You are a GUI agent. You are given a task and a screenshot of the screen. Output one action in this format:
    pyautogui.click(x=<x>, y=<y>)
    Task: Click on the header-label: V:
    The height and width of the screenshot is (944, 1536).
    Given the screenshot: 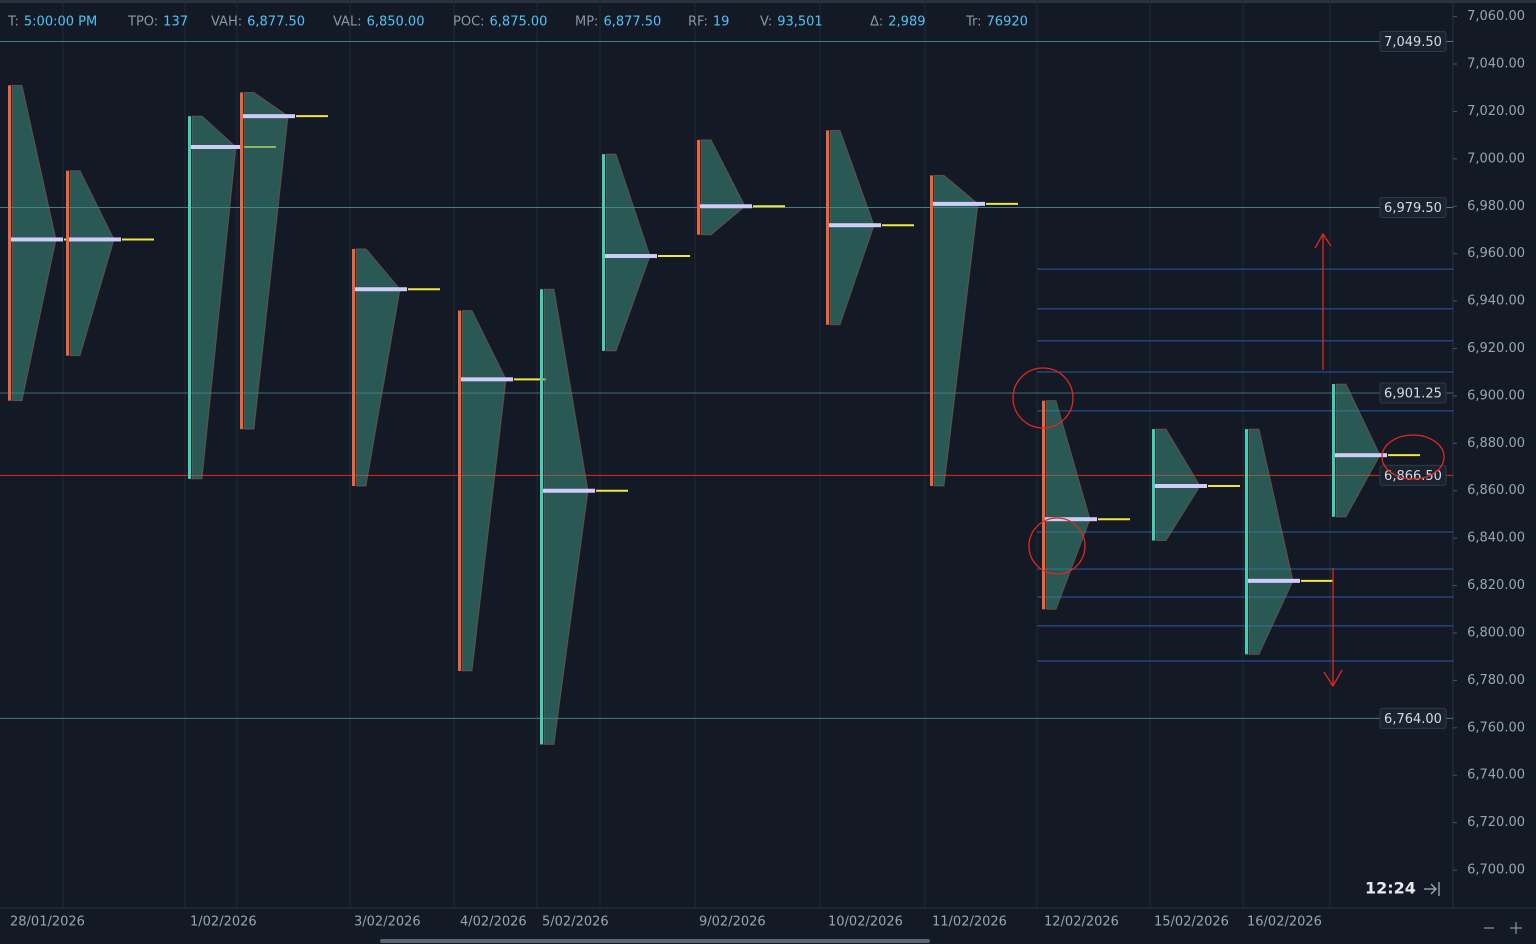 What is the action you would take?
    pyautogui.click(x=766, y=22)
    